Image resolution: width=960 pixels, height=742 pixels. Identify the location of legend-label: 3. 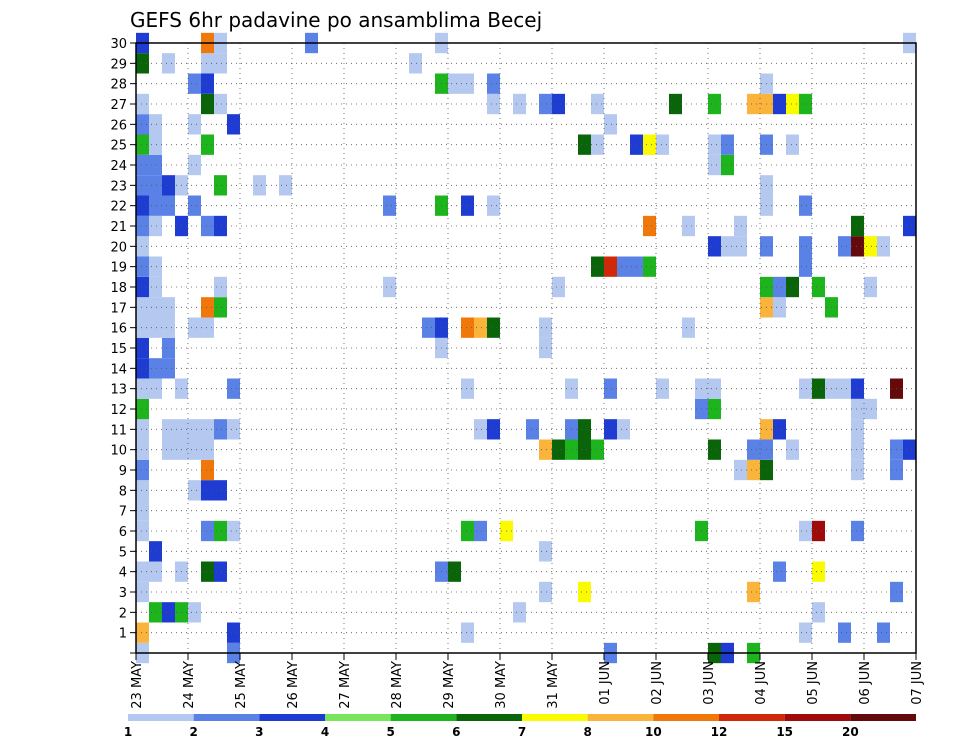
(259, 732).